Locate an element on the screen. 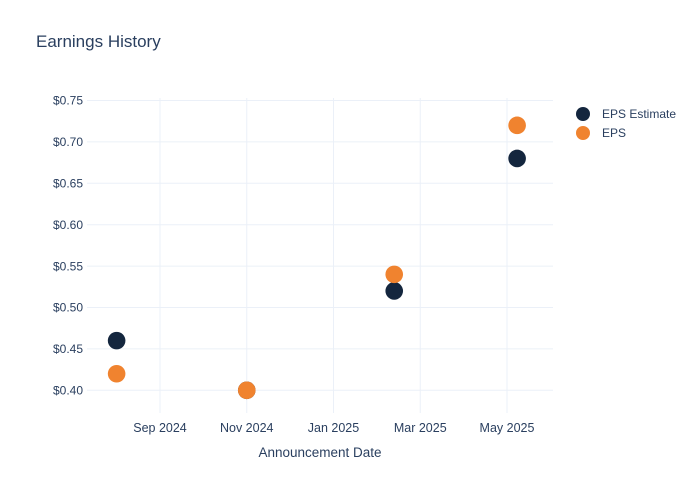  y-tick-label: $0.65 is located at coordinates (68, 184).